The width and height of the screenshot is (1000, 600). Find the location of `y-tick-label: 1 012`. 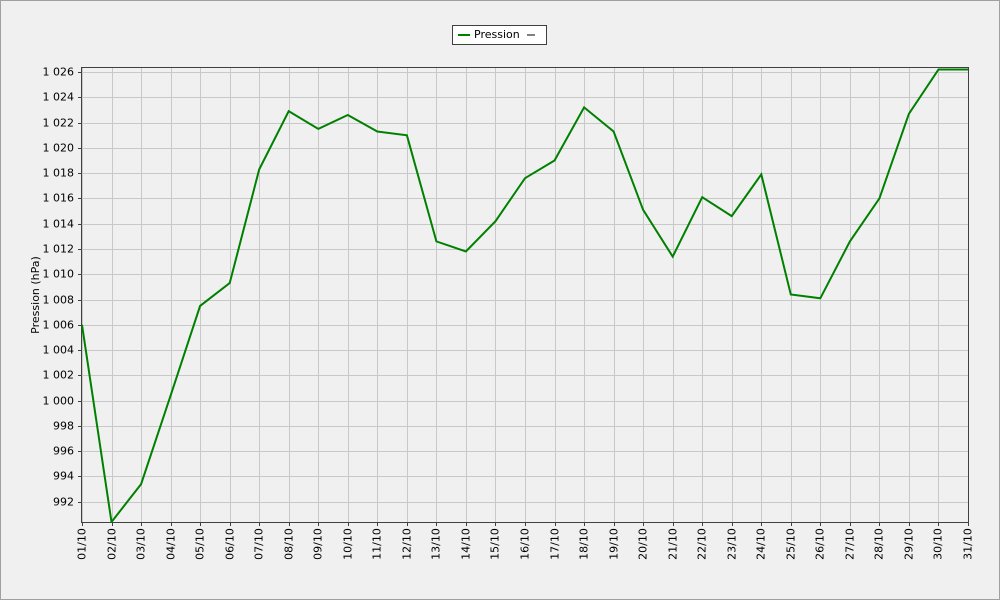

y-tick-label: 1 012 is located at coordinates (59, 249).